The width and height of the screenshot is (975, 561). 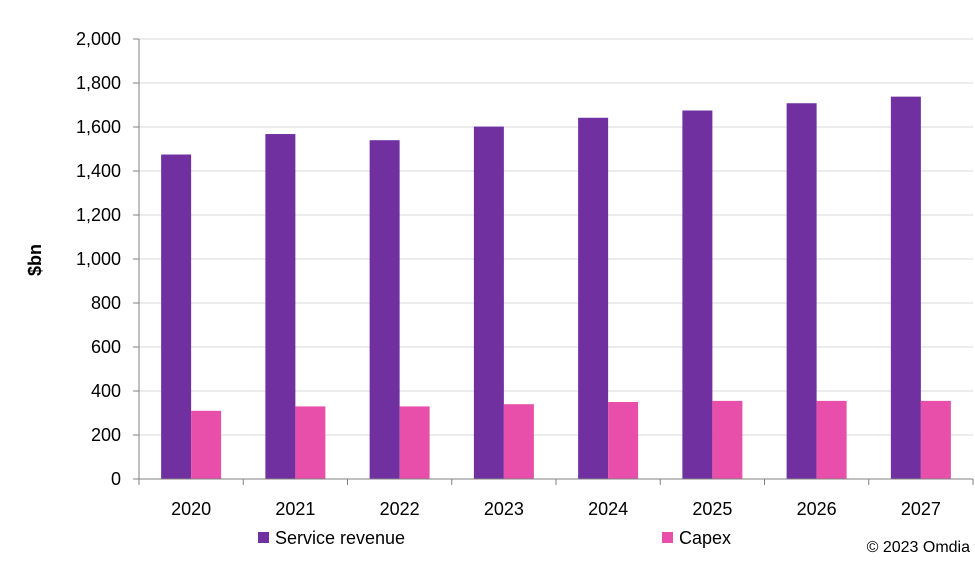 I want to click on x-tick-label: 2020, so click(x=191, y=509).